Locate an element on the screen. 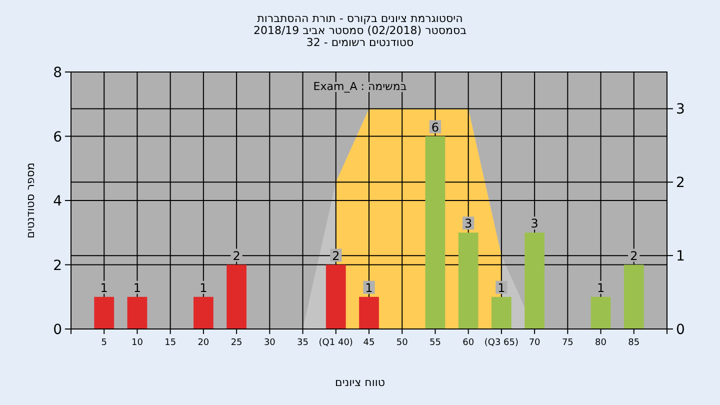 This screenshot has height=405, width=720. x-tick-label: 75 is located at coordinates (568, 343).